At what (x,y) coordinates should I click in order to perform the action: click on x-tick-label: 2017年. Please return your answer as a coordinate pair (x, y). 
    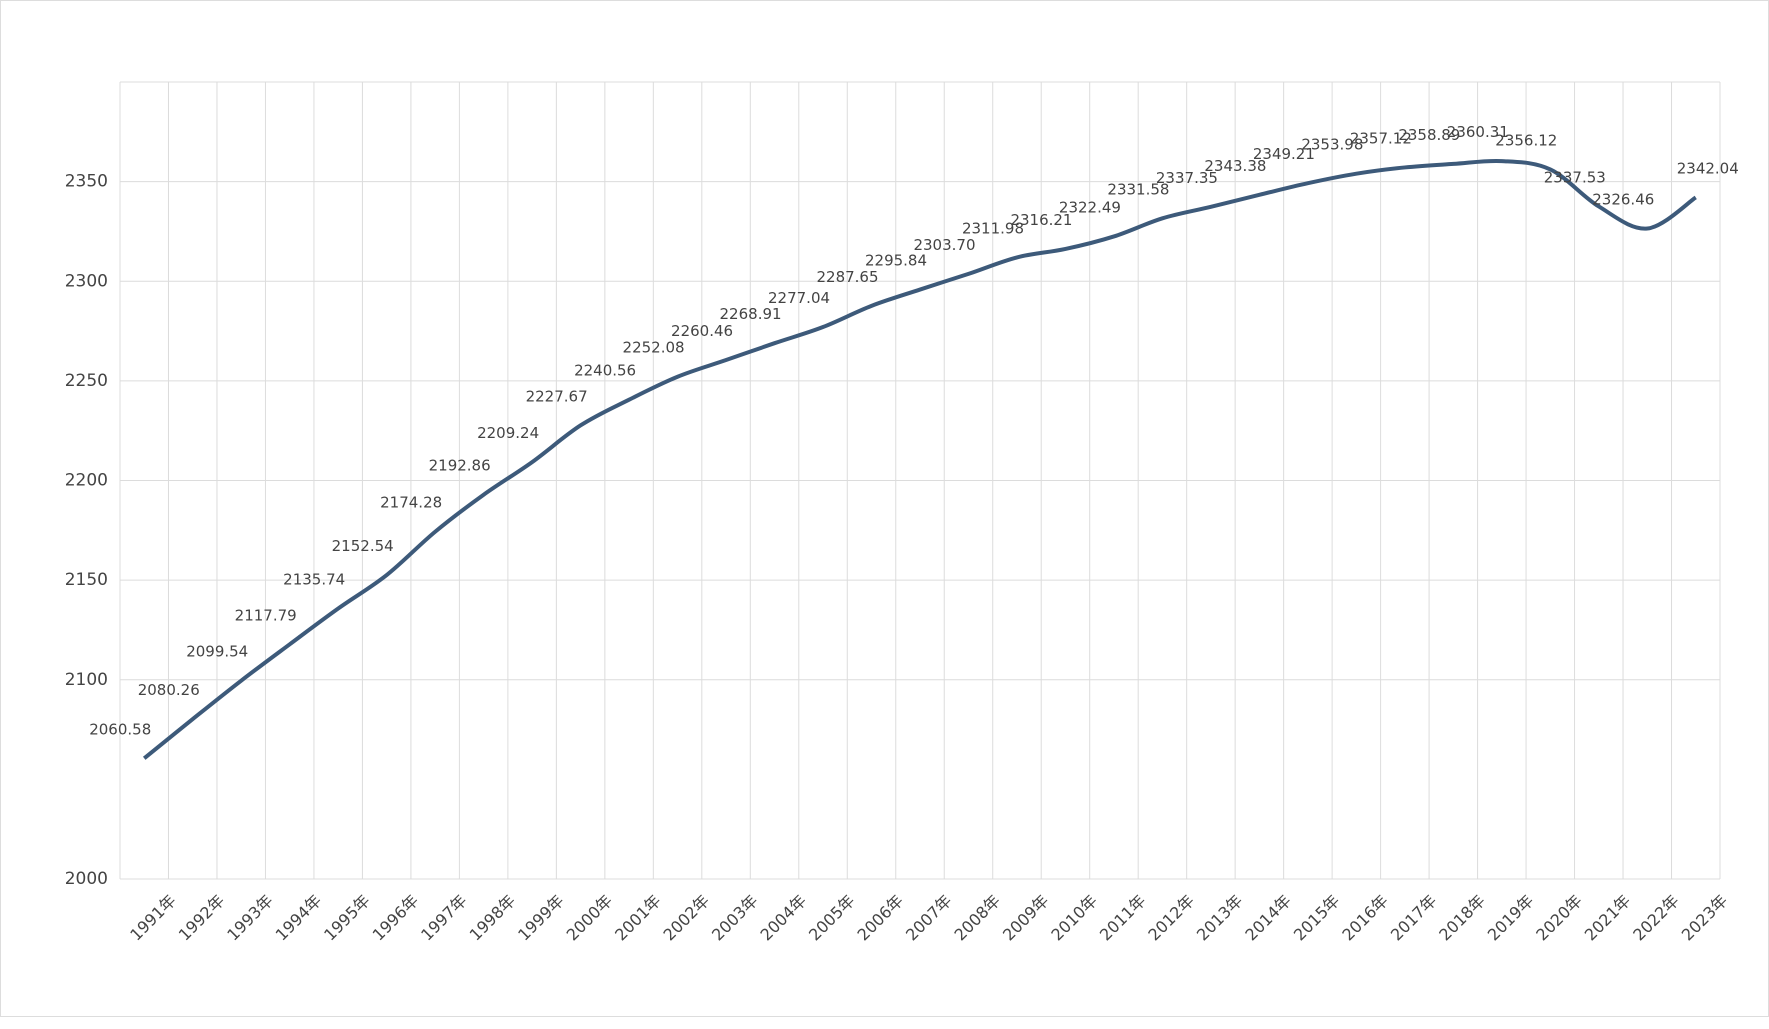
    Looking at the image, I should click on (1414, 918).